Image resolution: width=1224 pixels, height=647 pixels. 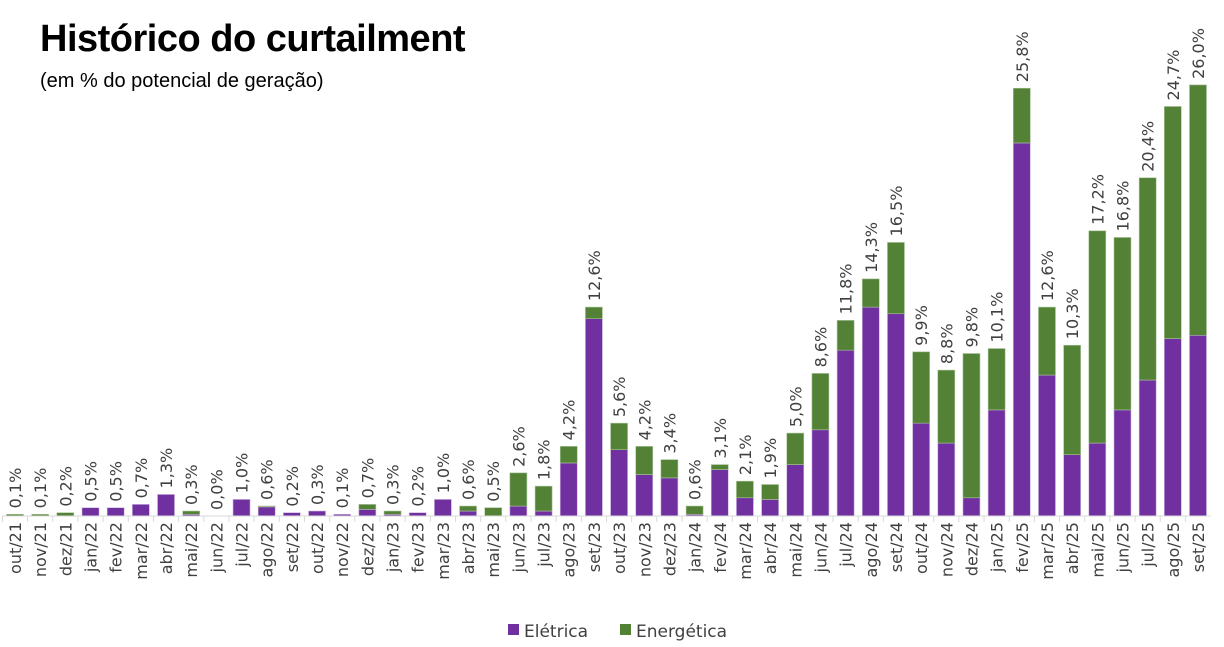 What do you see at coordinates (871, 247) in the screenshot?
I see `data-label: 14,3%` at bounding box center [871, 247].